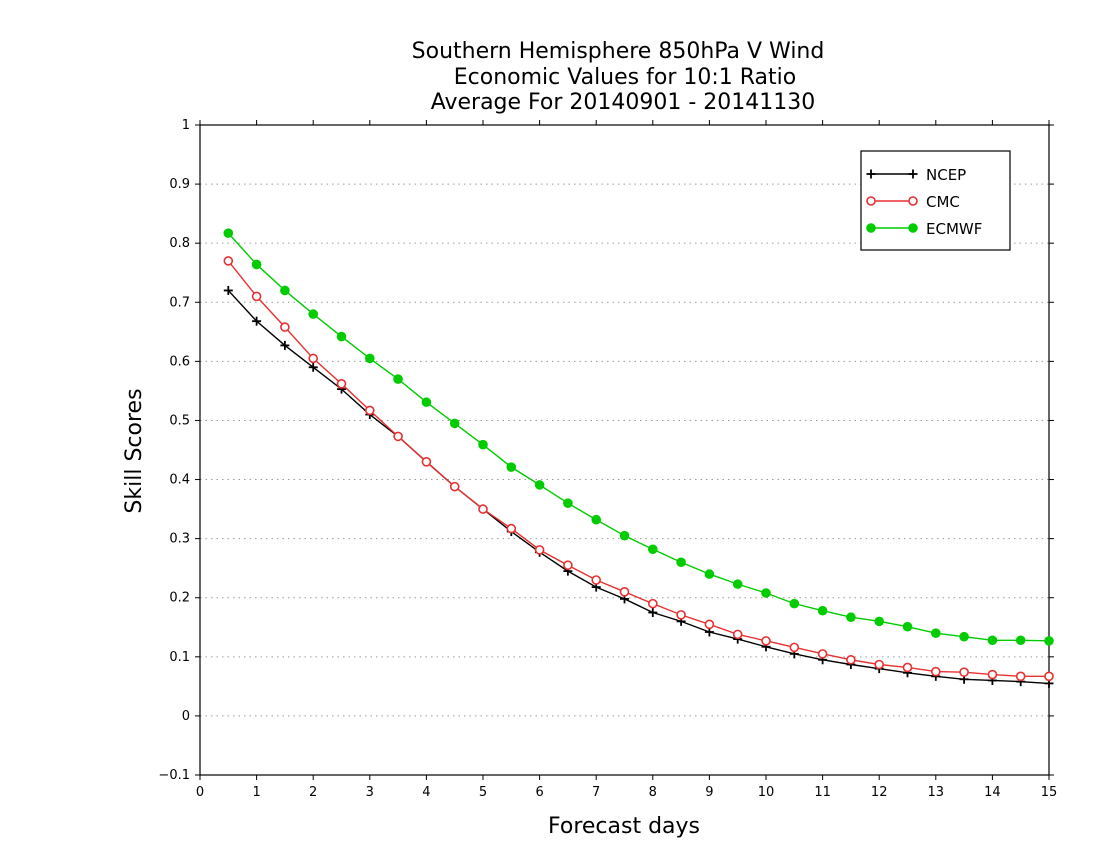 The image size is (1100, 850). What do you see at coordinates (943, 202) in the screenshot?
I see `legend-label-cmc: CMC` at bounding box center [943, 202].